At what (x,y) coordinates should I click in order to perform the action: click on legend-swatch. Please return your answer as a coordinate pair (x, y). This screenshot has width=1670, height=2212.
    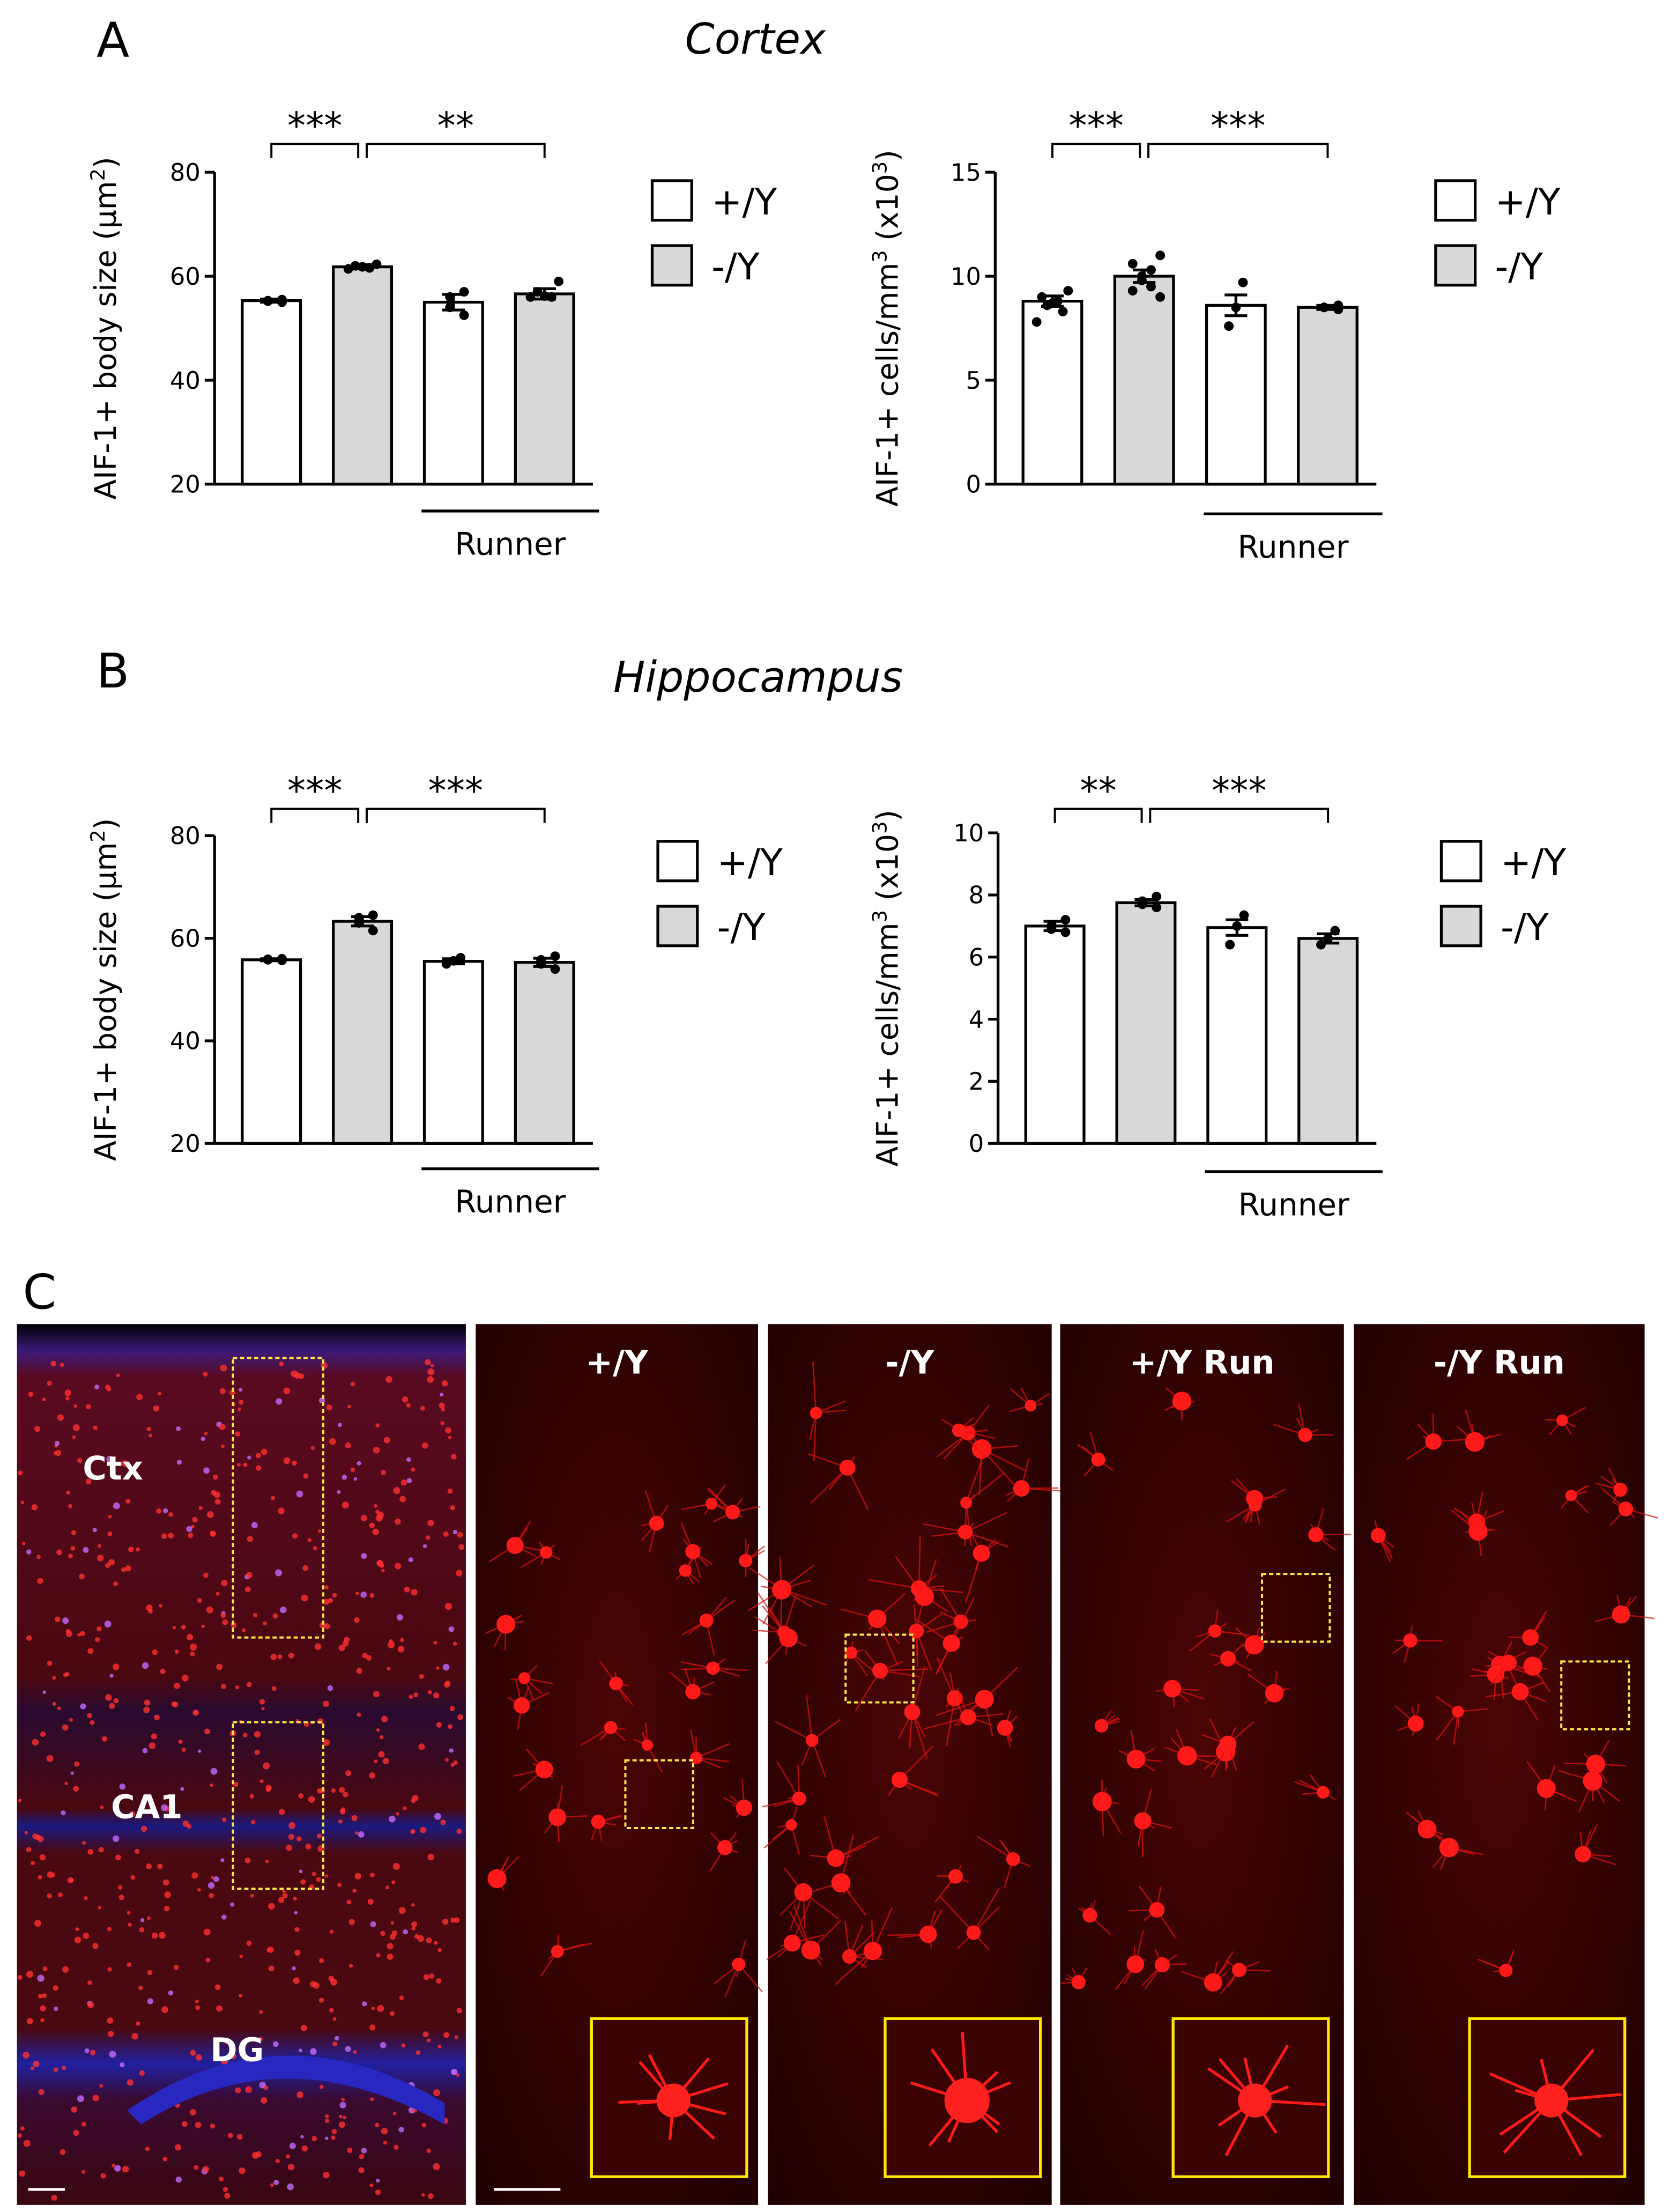
    Looking at the image, I should click on (1456, 265).